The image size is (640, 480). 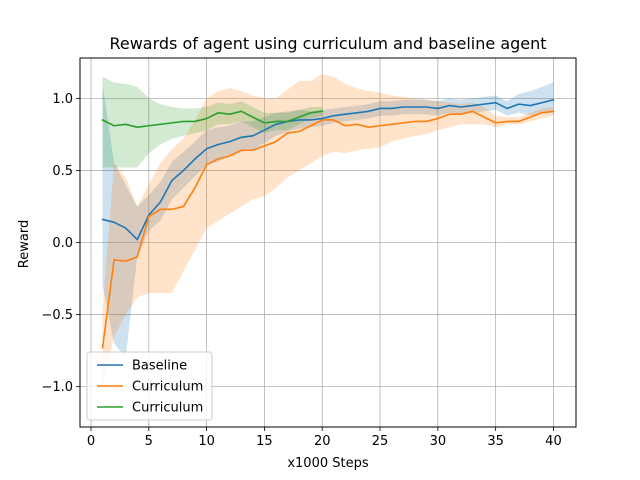 I want to click on x-tick-label-3: 15, so click(x=264, y=441).